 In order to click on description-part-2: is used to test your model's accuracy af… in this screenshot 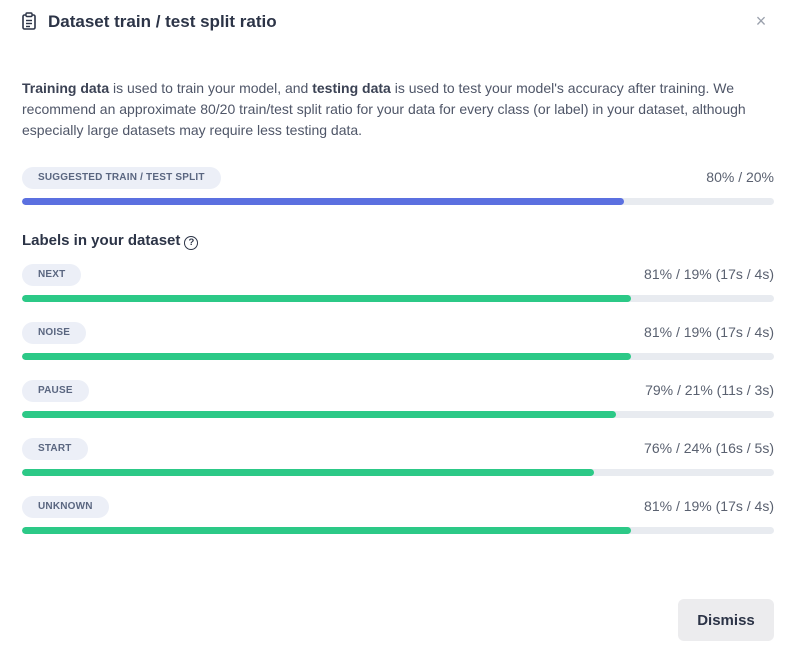, I will do `click(384, 109)`.